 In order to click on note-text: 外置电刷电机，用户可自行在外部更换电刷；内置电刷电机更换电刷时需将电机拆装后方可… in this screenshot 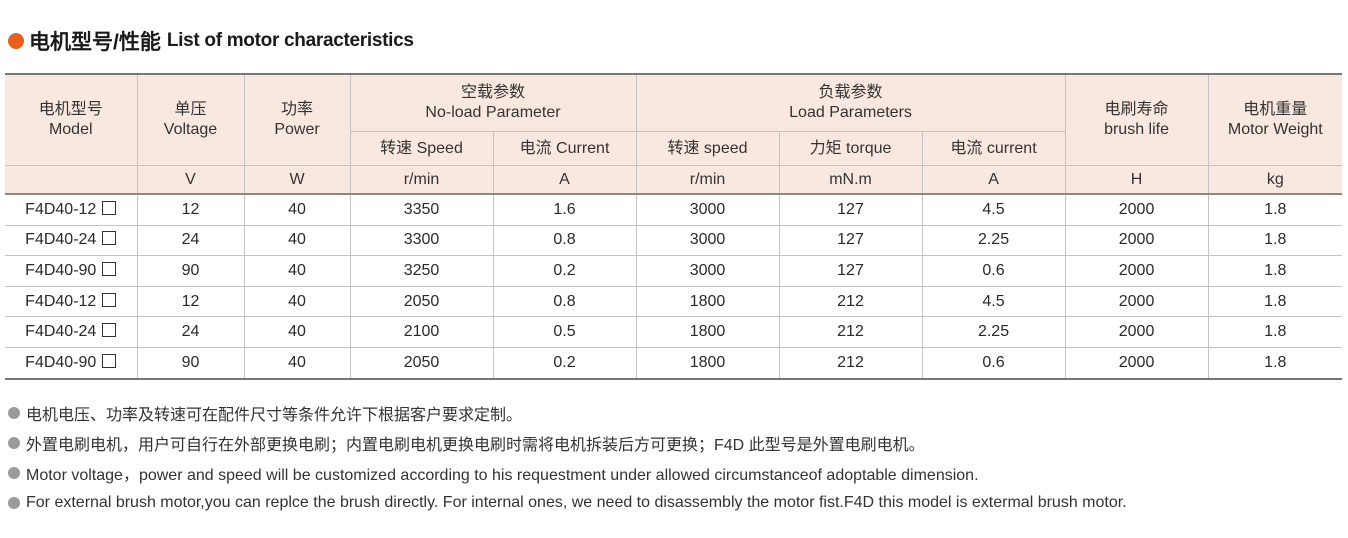, I will do `click(475, 445)`.